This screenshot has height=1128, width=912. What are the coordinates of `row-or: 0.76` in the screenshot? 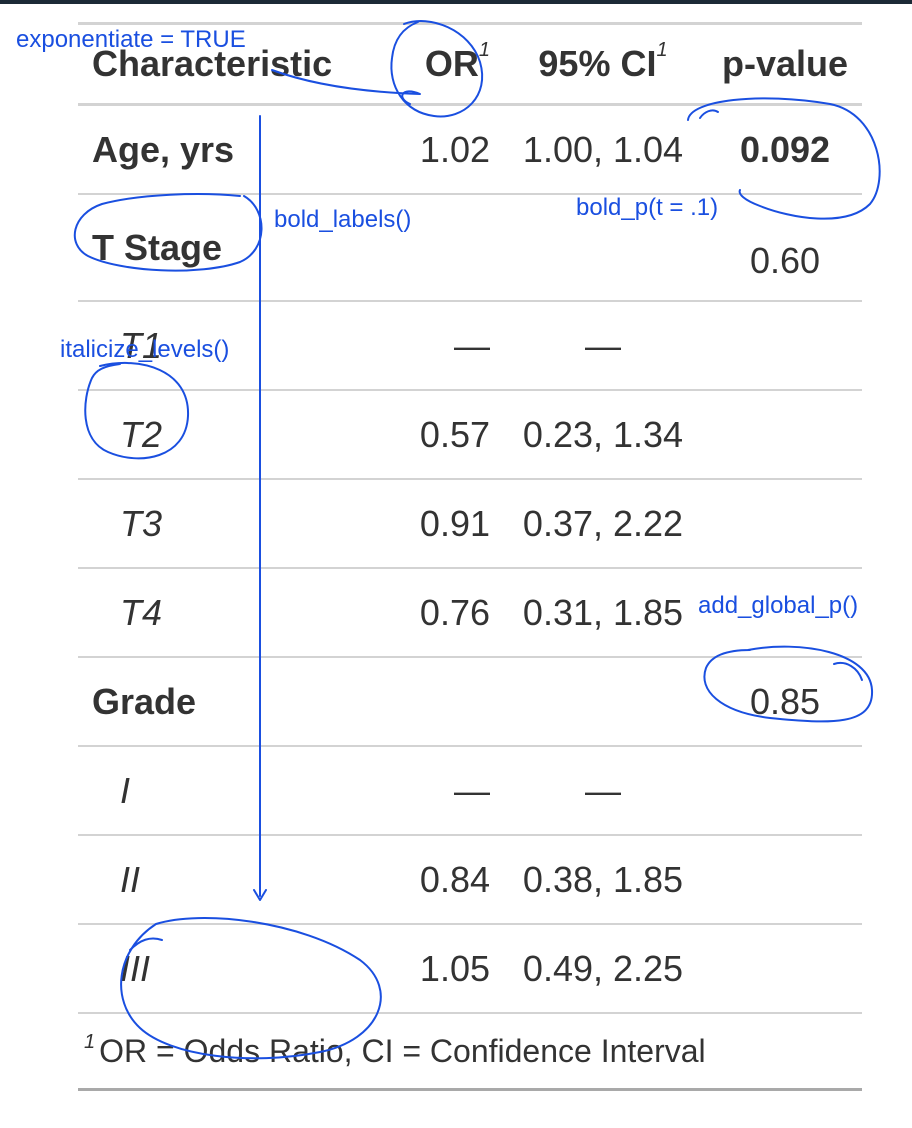 It's located at (438, 613).